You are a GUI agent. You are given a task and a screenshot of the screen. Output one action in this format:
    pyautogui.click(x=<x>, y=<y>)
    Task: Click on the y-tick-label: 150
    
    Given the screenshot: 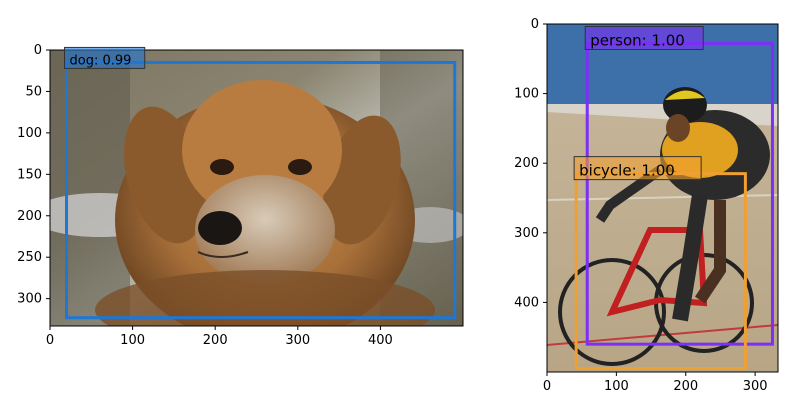 What is the action you would take?
    pyautogui.click(x=29, y=174)
    